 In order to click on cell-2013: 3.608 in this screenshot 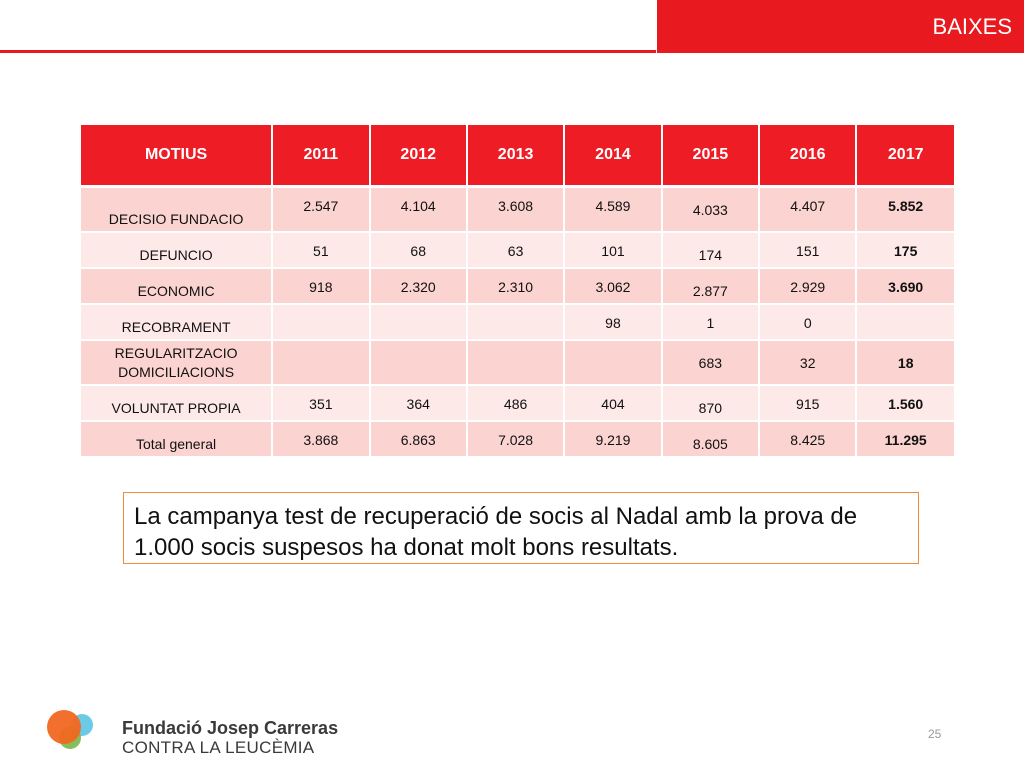, I will do `click(516, 210)`.